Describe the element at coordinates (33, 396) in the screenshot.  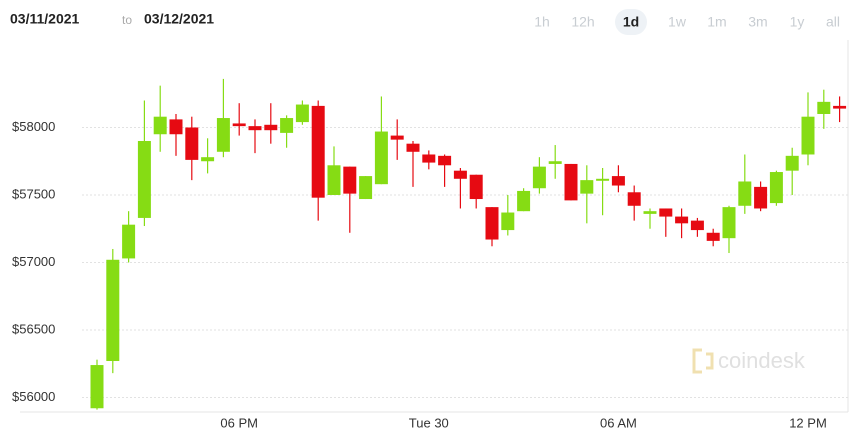
I see `y-tick-label: $56000` at that location.